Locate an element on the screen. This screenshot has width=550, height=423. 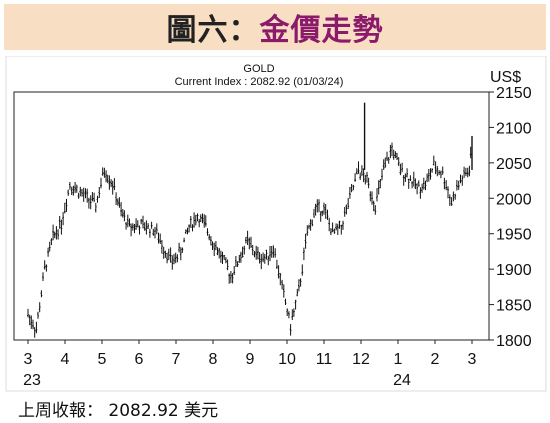
y-tick-label: 2000 is located at coordinates (514, 199).